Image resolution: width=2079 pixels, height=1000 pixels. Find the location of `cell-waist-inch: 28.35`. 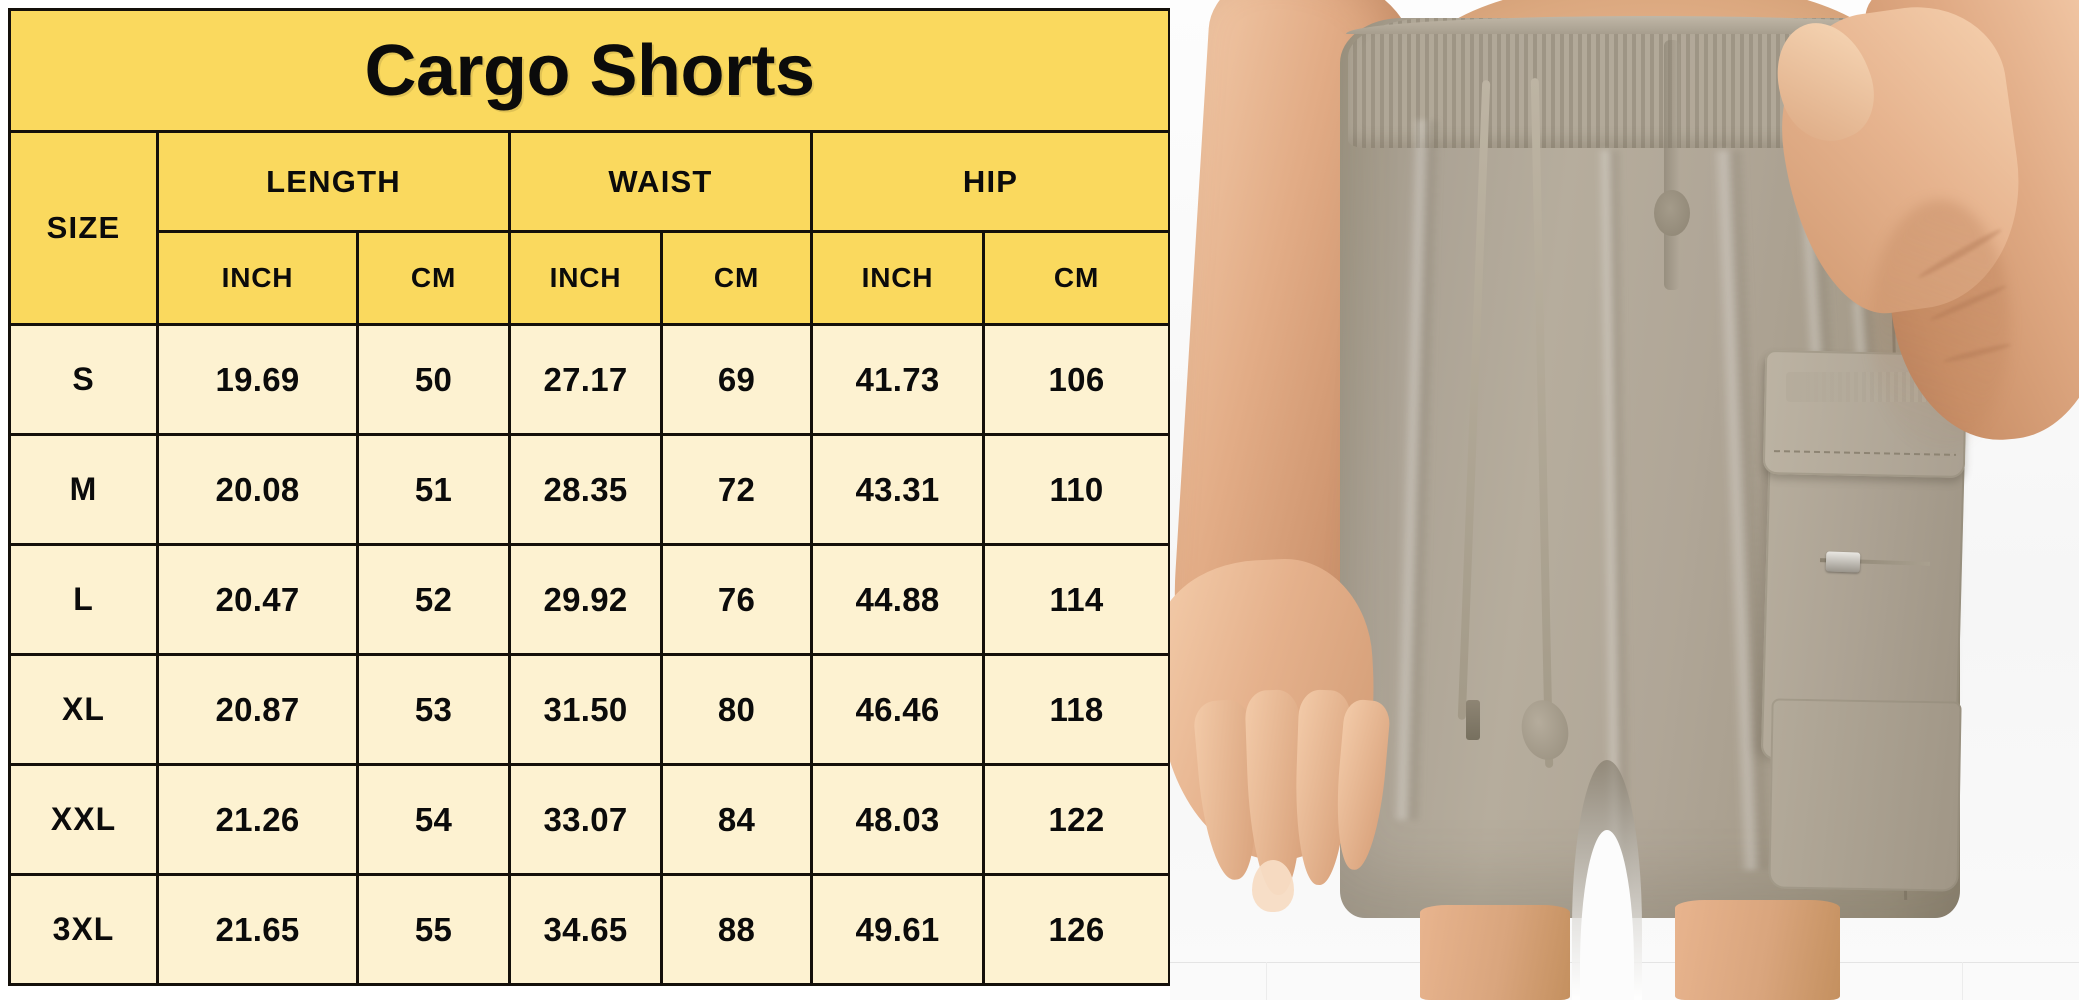

cell-waist-inch: 28.35 is located at coordinates (585, 489).